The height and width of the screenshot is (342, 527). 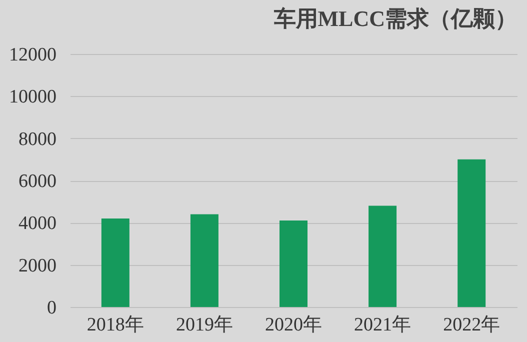 What do you see at coordinates (204, 325) in the screenshot?
I see `x-tick-label: 2019年` at bounding box center [204, 325].